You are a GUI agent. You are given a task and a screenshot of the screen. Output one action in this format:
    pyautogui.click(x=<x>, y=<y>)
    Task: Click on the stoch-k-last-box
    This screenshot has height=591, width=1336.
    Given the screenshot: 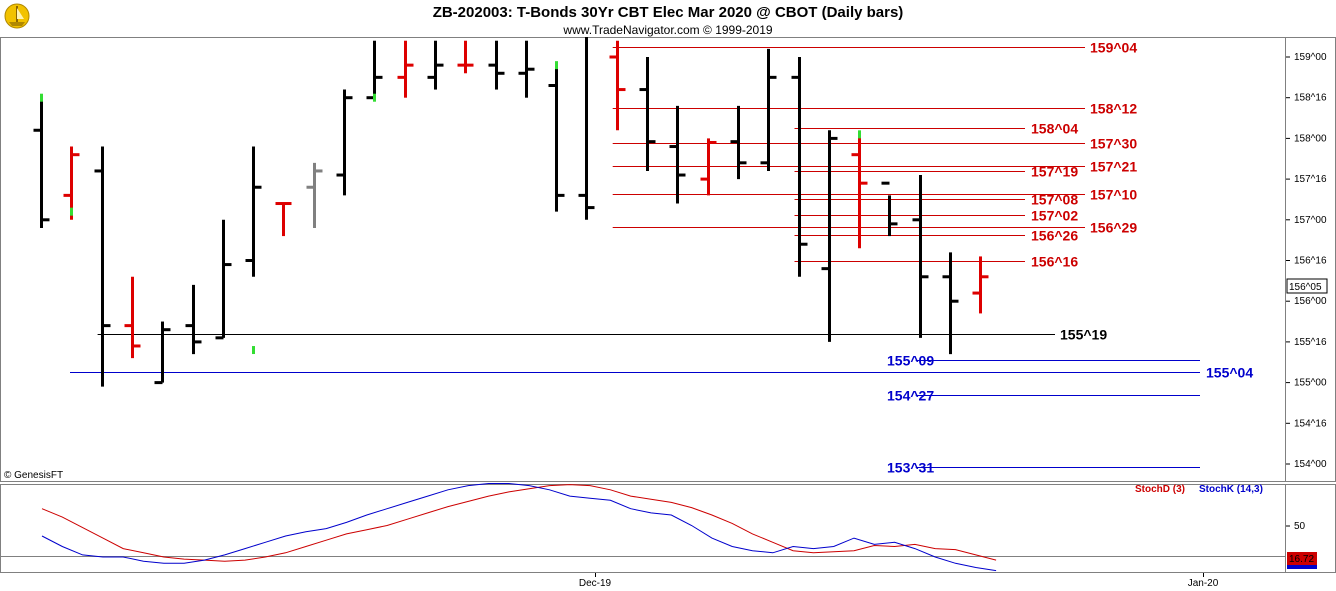 What is the action you would take?
    pyautogui.click(x=1302, y=567)
    